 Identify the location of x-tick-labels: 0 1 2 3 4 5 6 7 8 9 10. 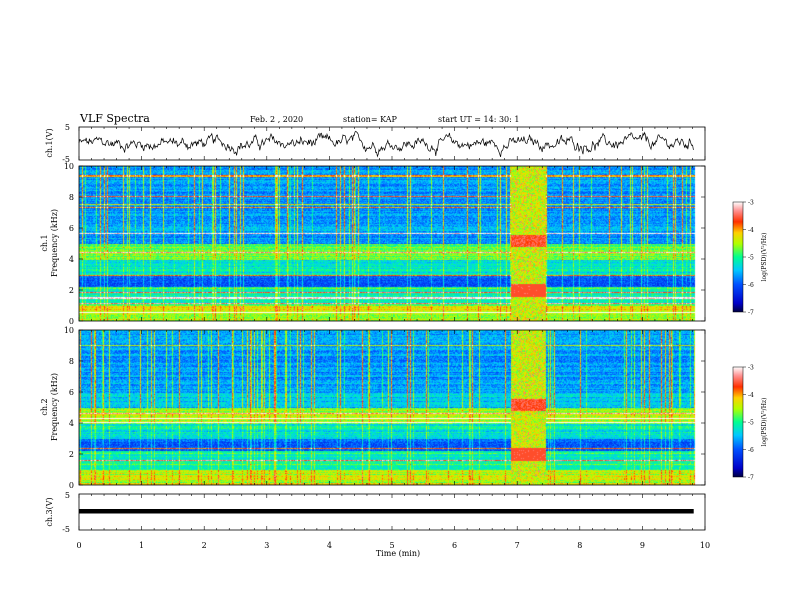
(393, 545).